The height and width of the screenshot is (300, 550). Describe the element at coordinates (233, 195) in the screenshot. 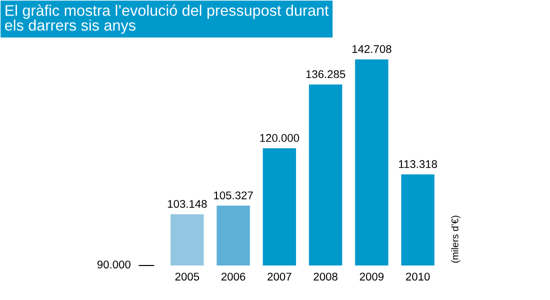

I see `data-label: 105.327` at that location.